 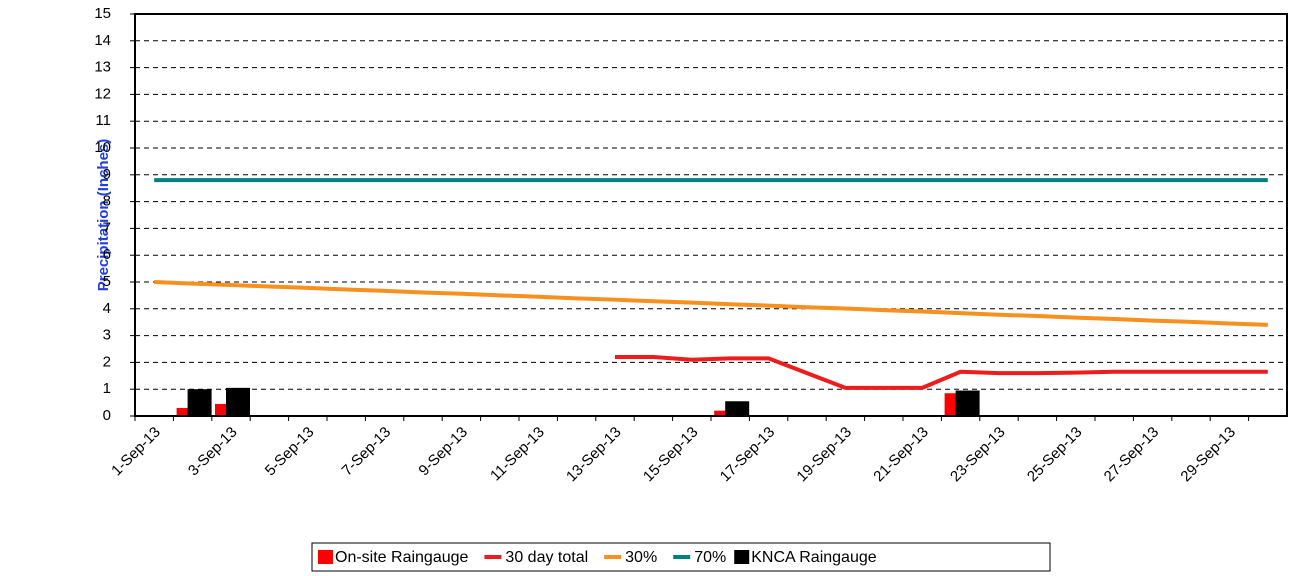 I want to click on y-tick-label: 5, so click(x=107, y=281).